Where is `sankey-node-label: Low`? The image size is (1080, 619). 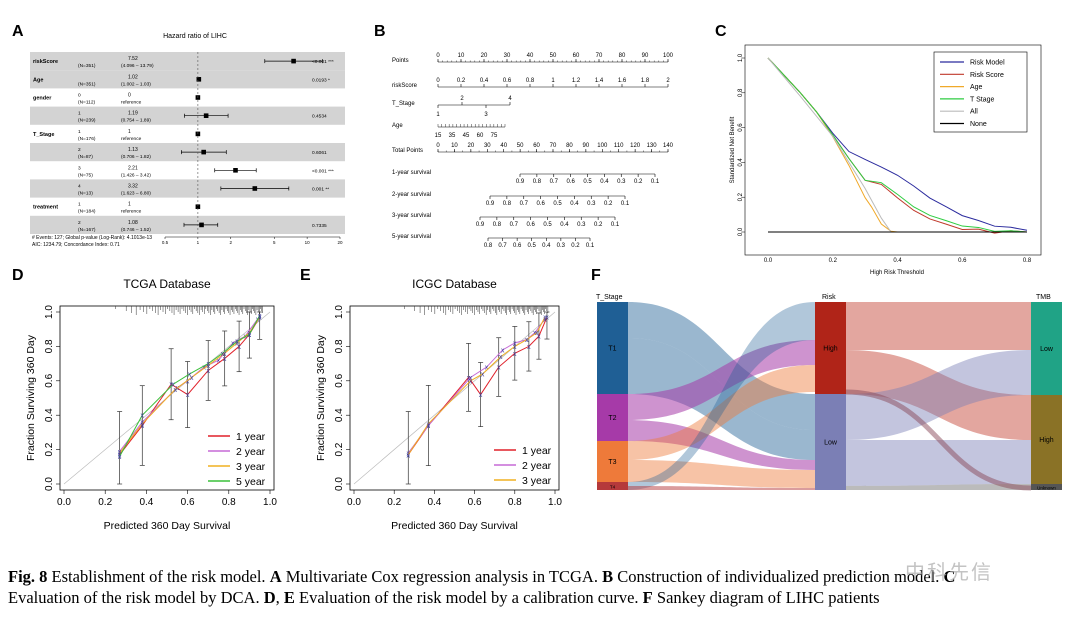 sankey-node-label: Low is located at coordinates (831, 443).